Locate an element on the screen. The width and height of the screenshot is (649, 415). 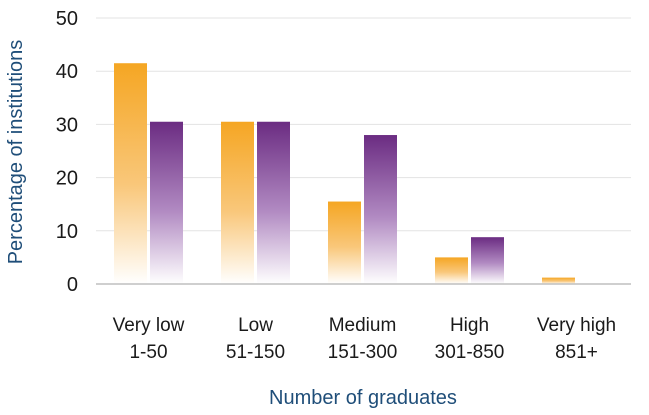
x-category-label: High is located at coordinates (469, 325).